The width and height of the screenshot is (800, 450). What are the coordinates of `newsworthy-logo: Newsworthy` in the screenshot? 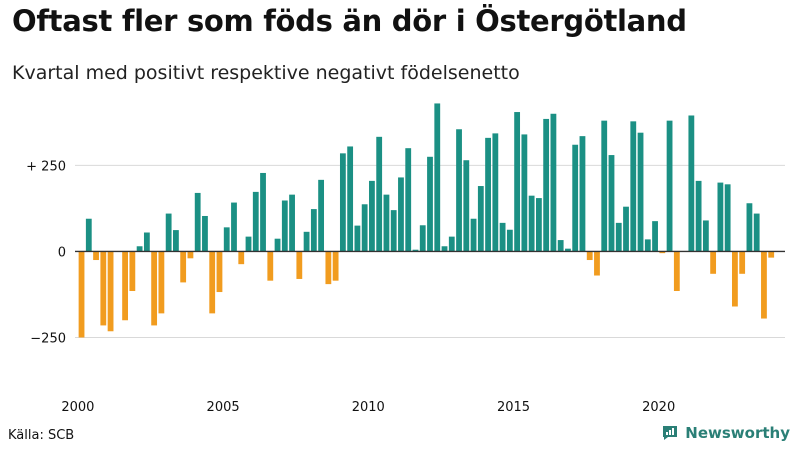 It's located at (725, 433).